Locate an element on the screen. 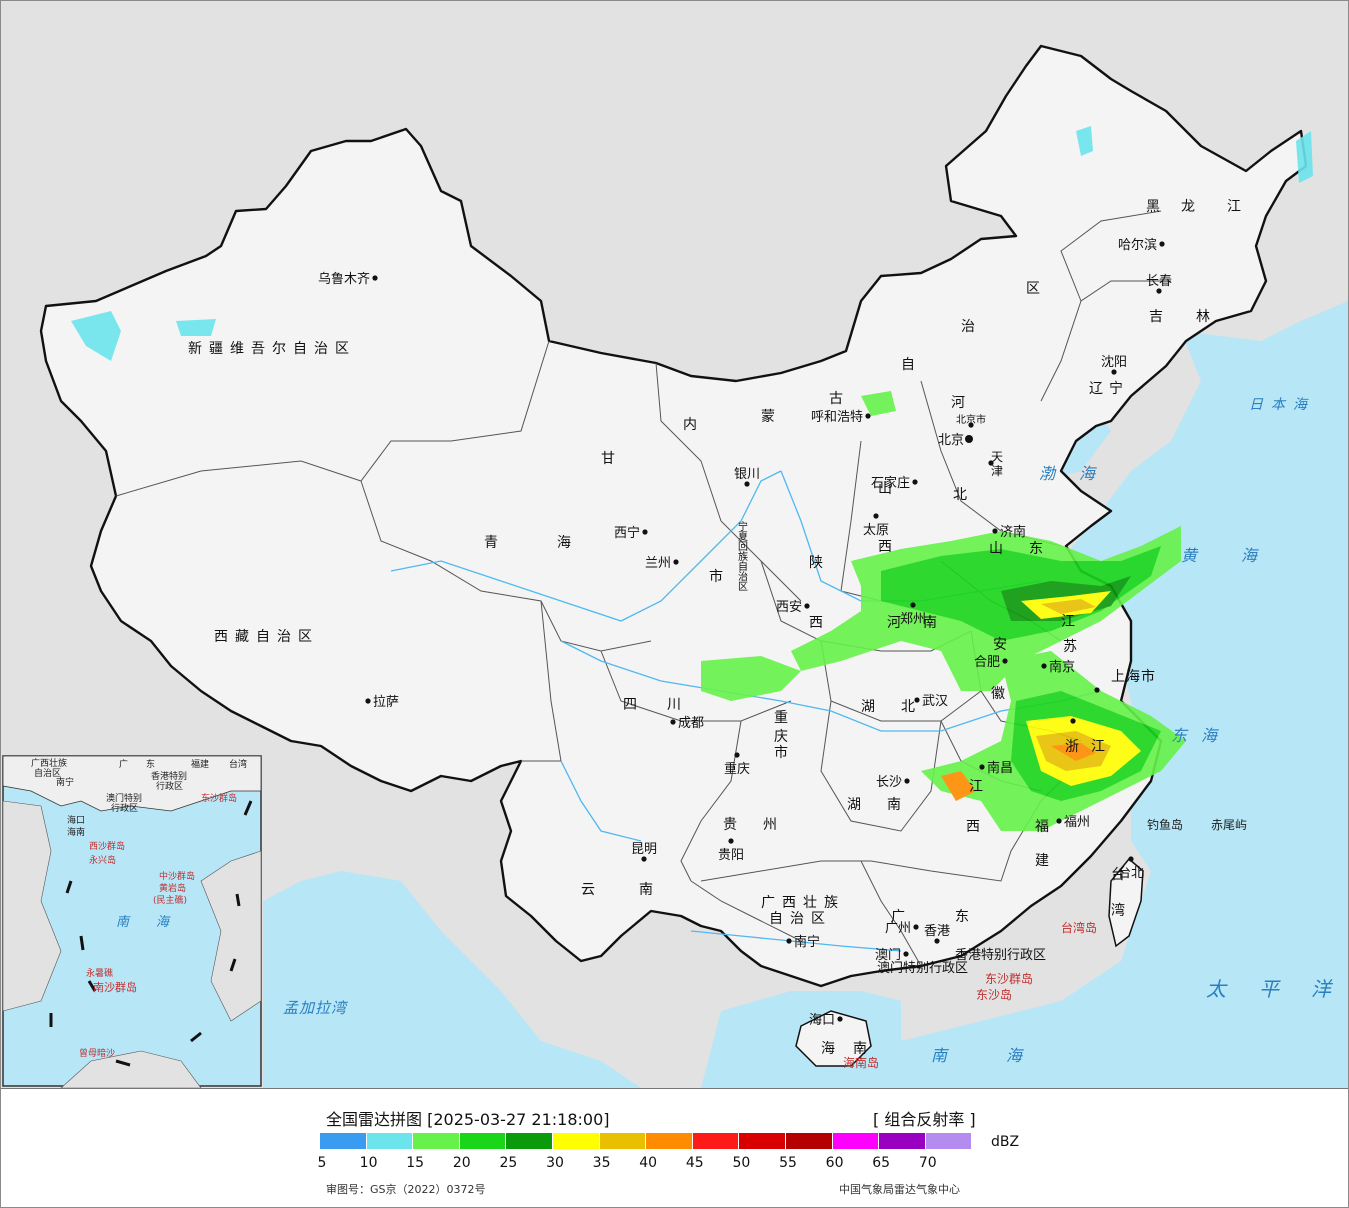 This screenshot has width=1349, height=1208. city-label: 北京市 is located at coordinates (971, 419).